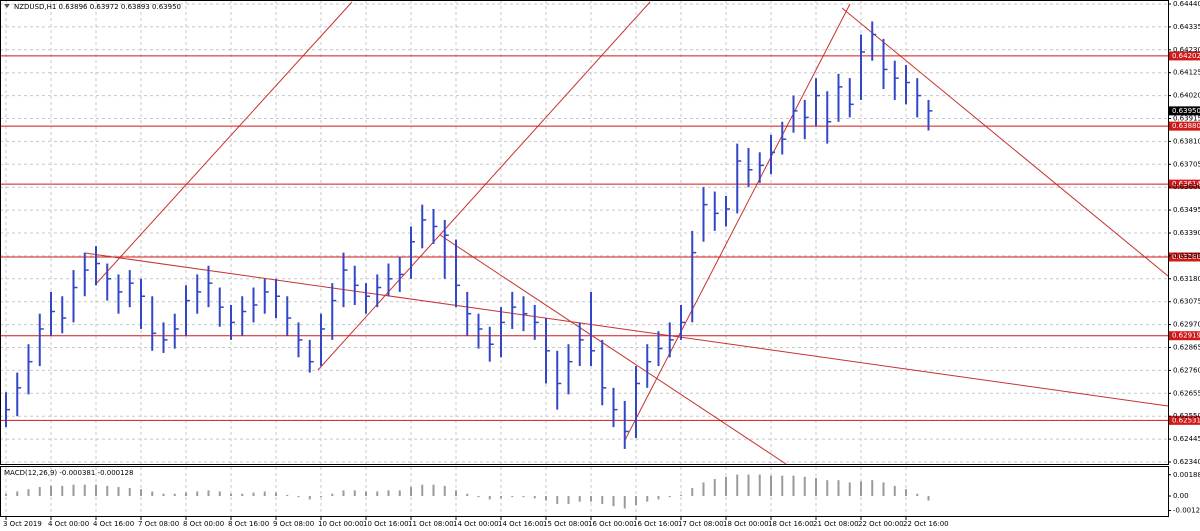 The width and height of the screenshot is (1200, 531). I want to click on level-label: 0.62531, so click(1186, 420).